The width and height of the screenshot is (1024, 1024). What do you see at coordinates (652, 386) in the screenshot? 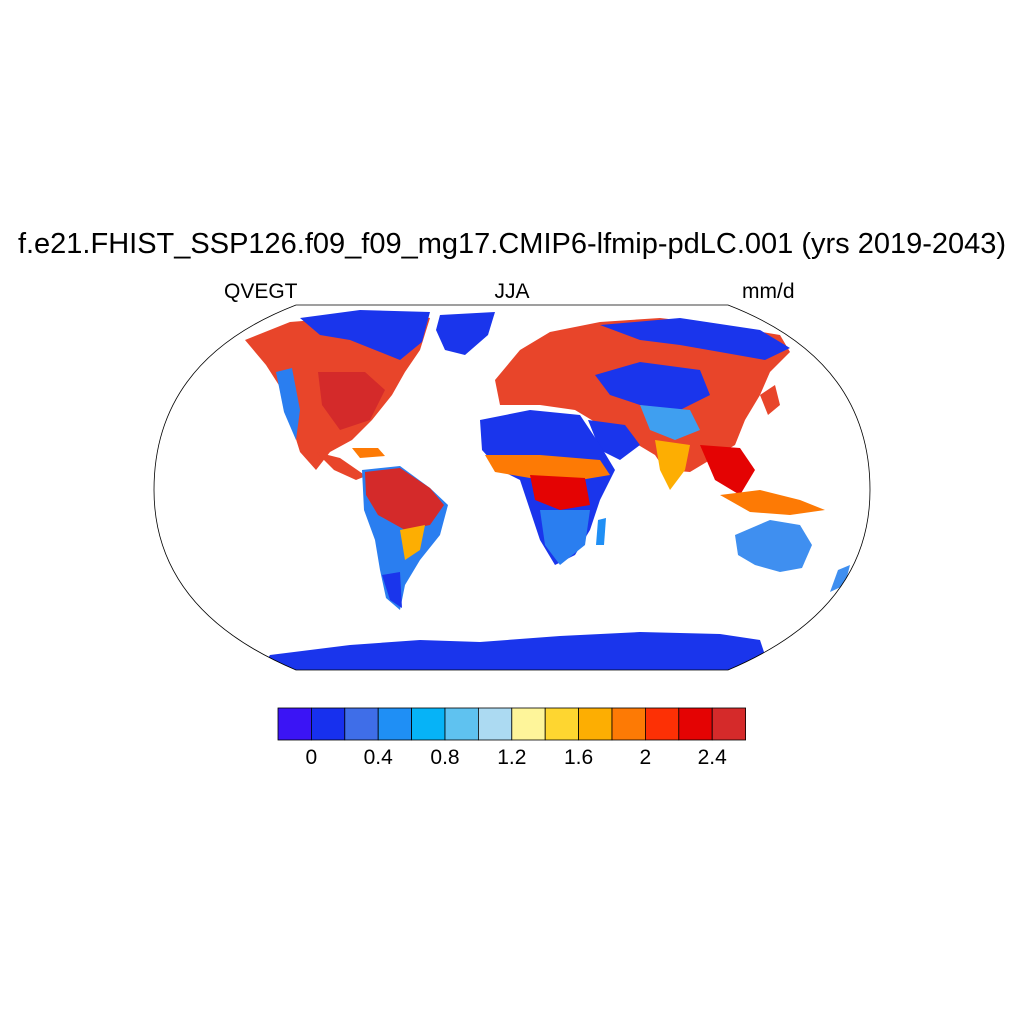
I see `central-asia-blue` at bounding box center [652, 386].